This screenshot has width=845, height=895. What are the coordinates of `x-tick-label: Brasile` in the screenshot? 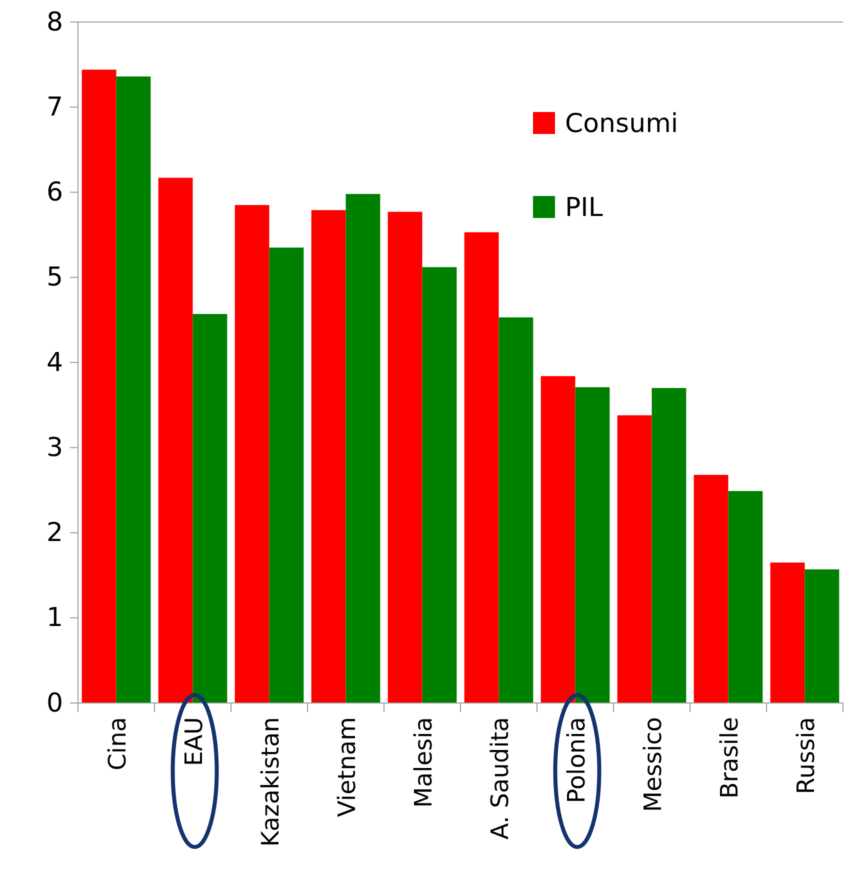 It's located at (729, 758).